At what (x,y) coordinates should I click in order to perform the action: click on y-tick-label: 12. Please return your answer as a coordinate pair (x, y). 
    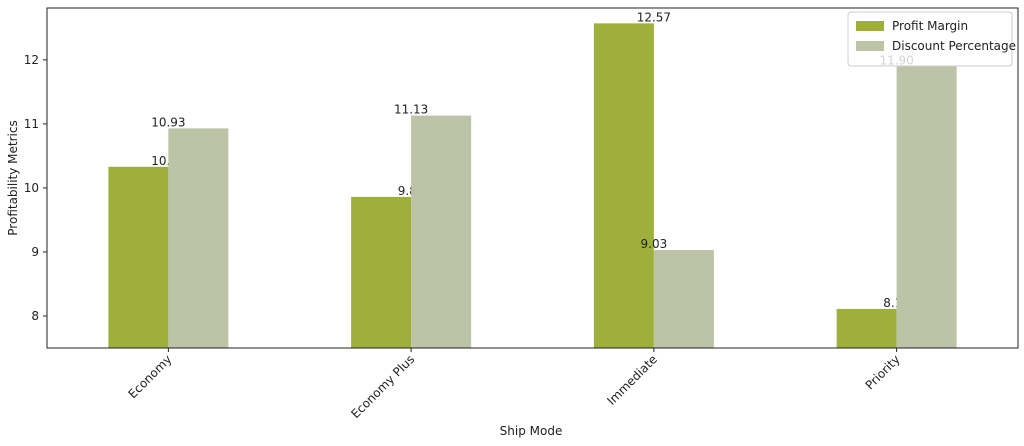
    Looking at the image, I should click on (31, 60).